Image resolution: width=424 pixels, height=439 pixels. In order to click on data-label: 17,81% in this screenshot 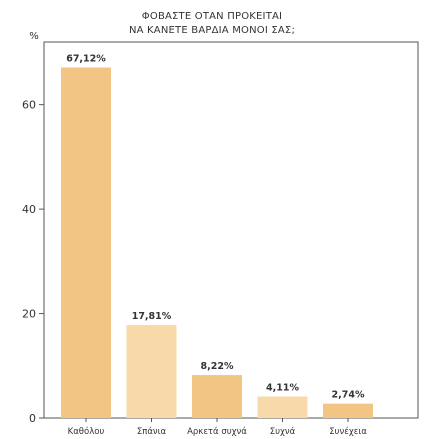, I will do `click(152, 316)`.